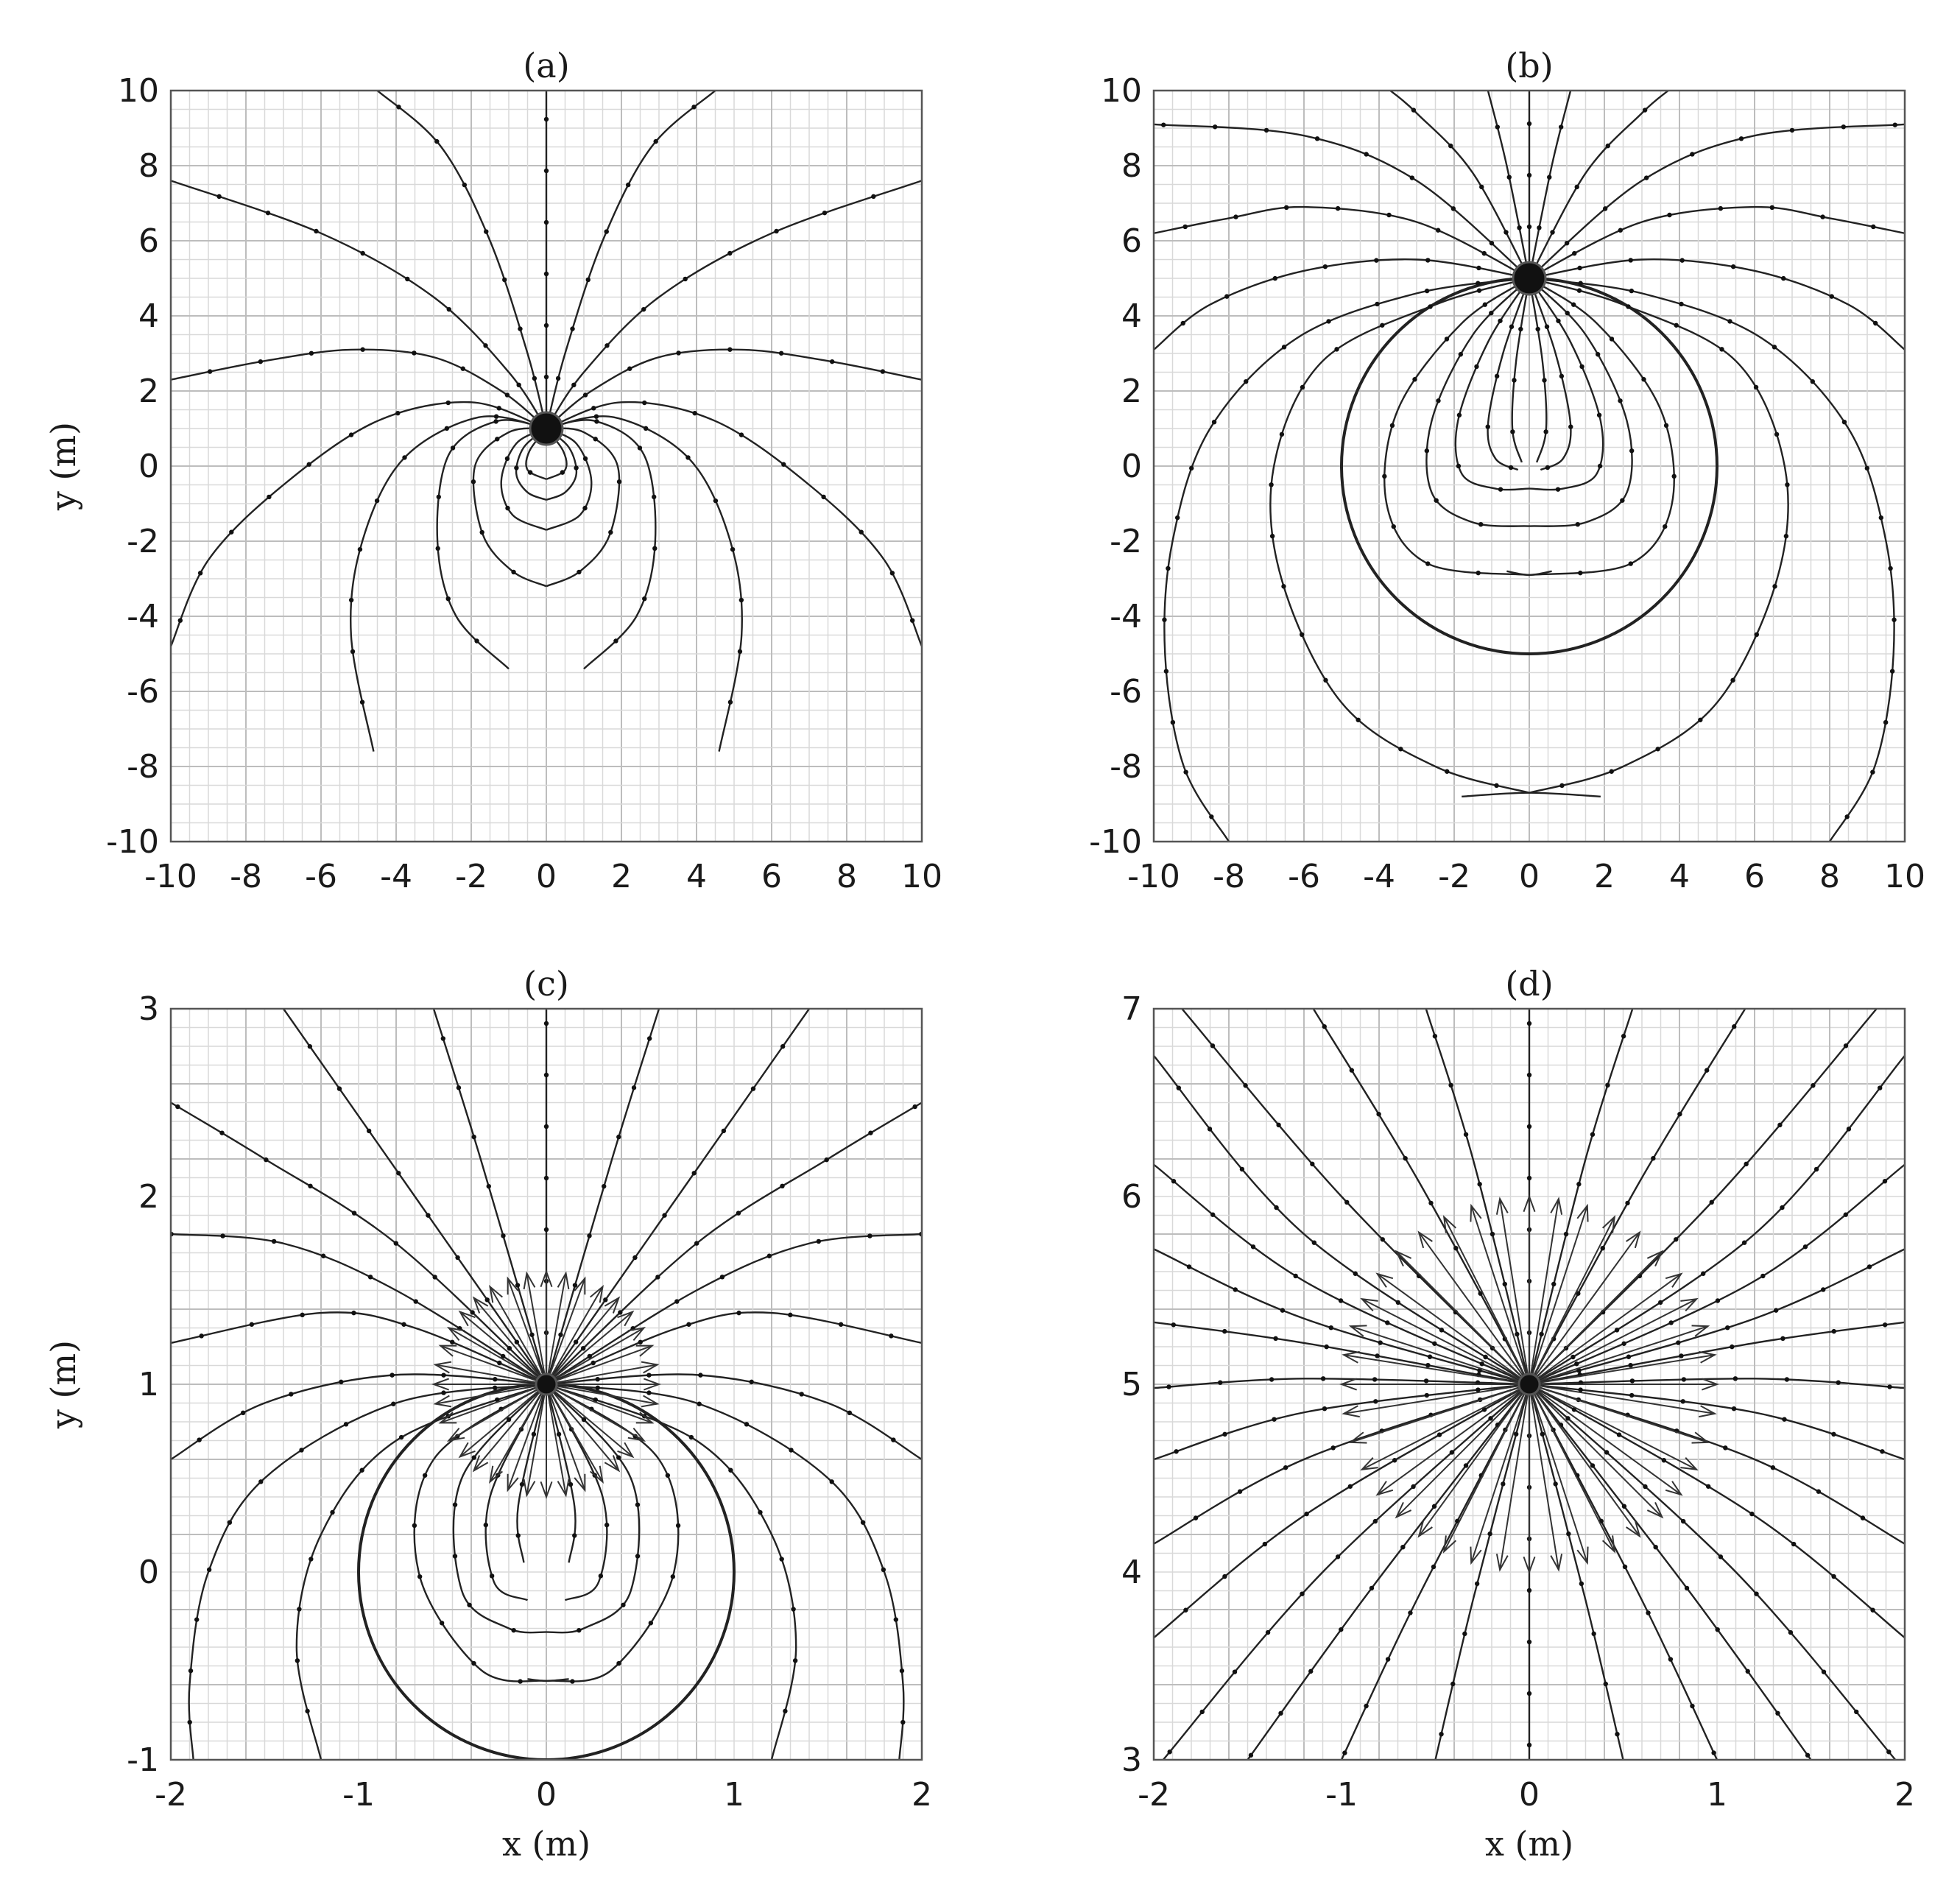  I want to click on point-charge, so click(546, 1384).